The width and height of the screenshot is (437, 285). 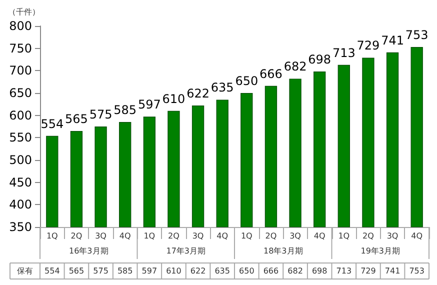 I want to click on annotation: 666, so click(x=271, y=73).